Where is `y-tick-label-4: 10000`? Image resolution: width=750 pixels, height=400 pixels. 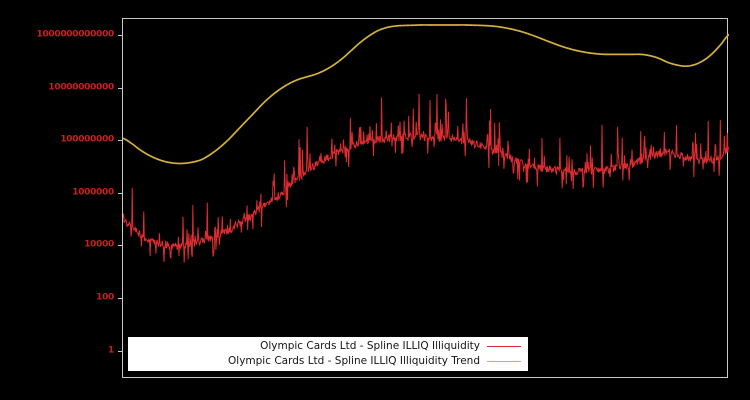 y-tick-label-4: 10000 is located at coordinates (99, 244).